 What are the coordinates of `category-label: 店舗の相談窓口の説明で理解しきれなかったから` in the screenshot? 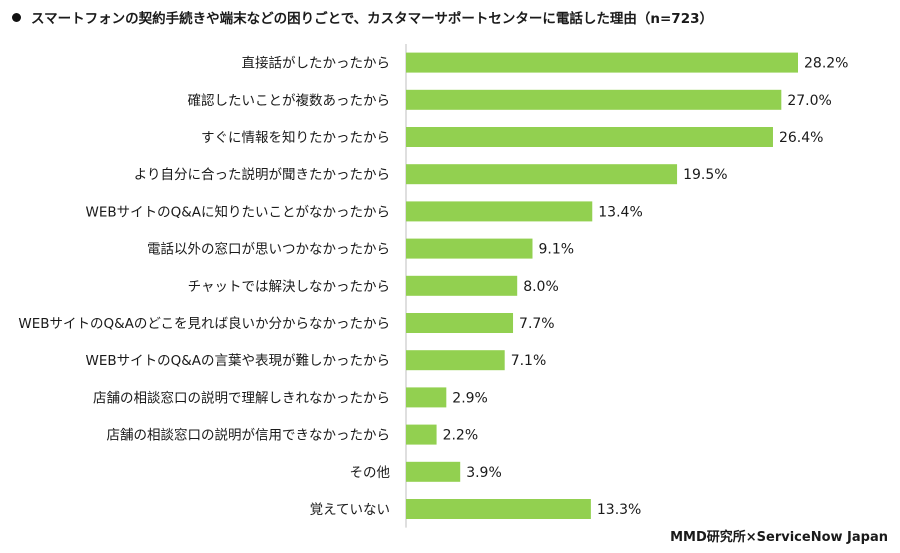 It's located at (241, 397).